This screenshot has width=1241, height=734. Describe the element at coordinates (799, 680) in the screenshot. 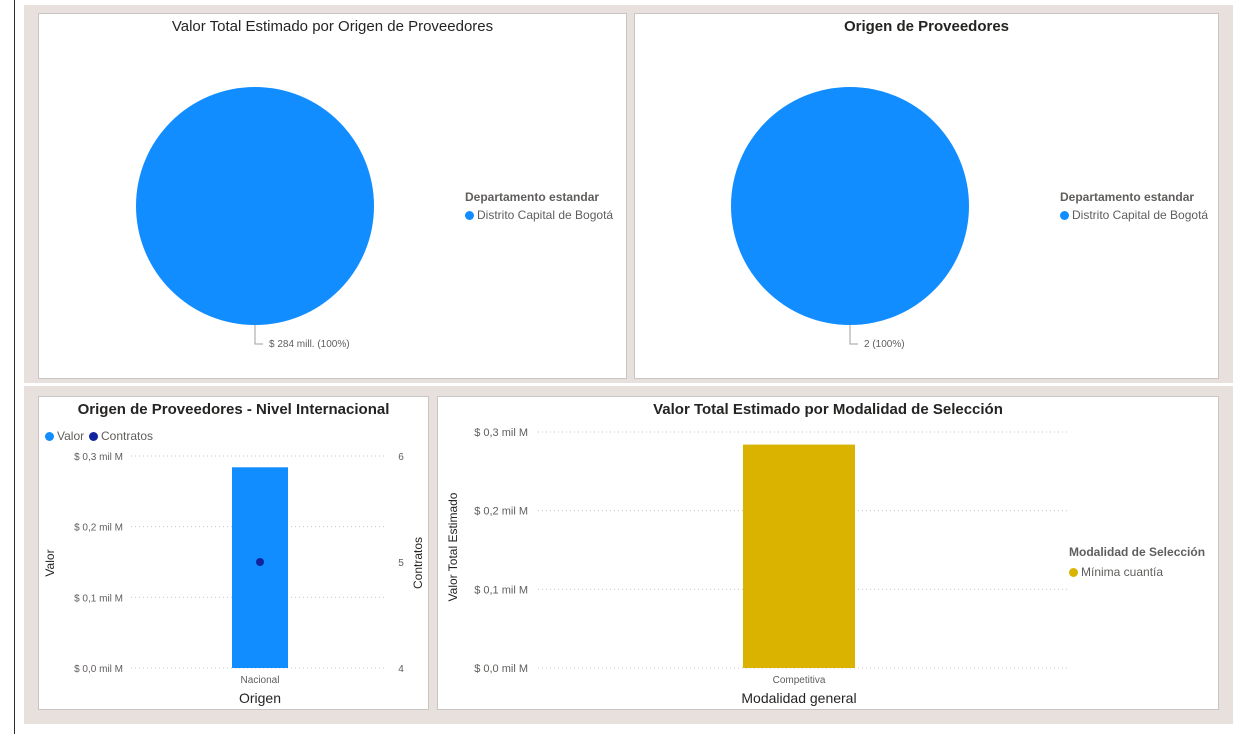

I see `category-label: Competitiva` at that location.